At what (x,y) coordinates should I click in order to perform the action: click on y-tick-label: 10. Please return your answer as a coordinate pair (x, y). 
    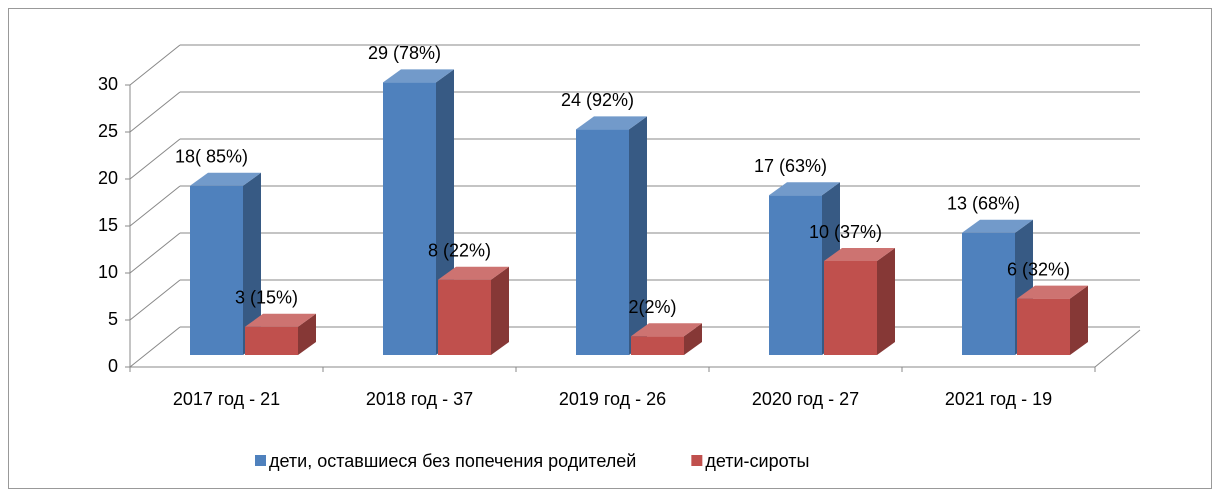
    Looking at the image, I should click on (108, 272).